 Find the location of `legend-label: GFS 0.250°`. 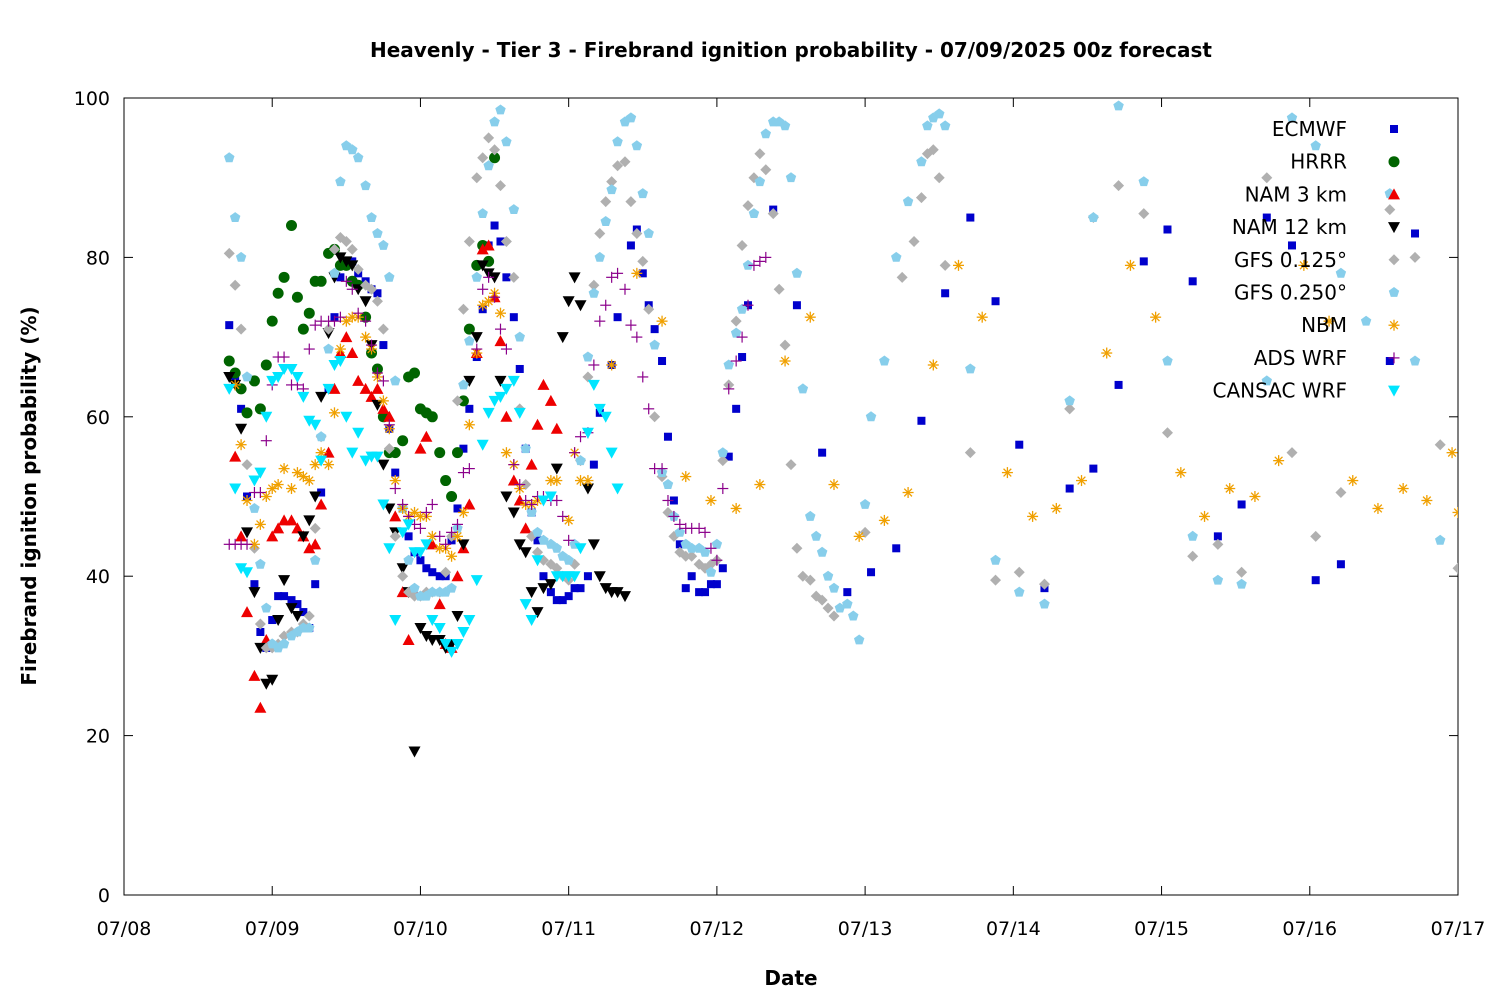

legend-label: GFS 0.250° is located at coordinates (1290, 293).